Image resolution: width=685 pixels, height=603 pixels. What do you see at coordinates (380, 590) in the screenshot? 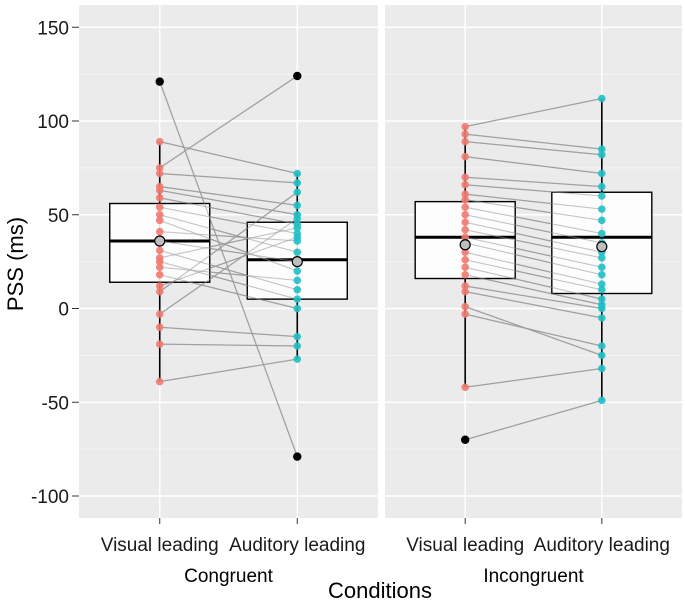
I see `x-axis-title: Conditions` at bounding box center [380, 590].